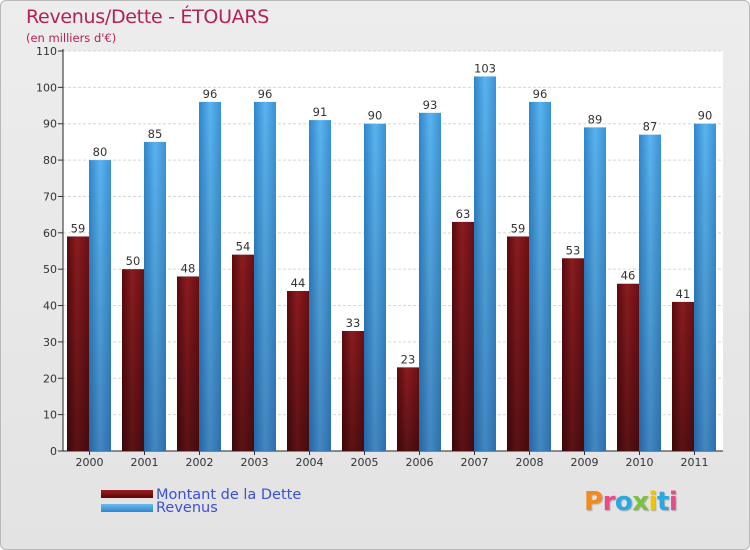 This screenshot has height=550, width=750. What do you see at coordinates (71, 38) in the screenshot?
I see `chart-subtitle: (en milliers d'€)` at bounding box center [71, 38].